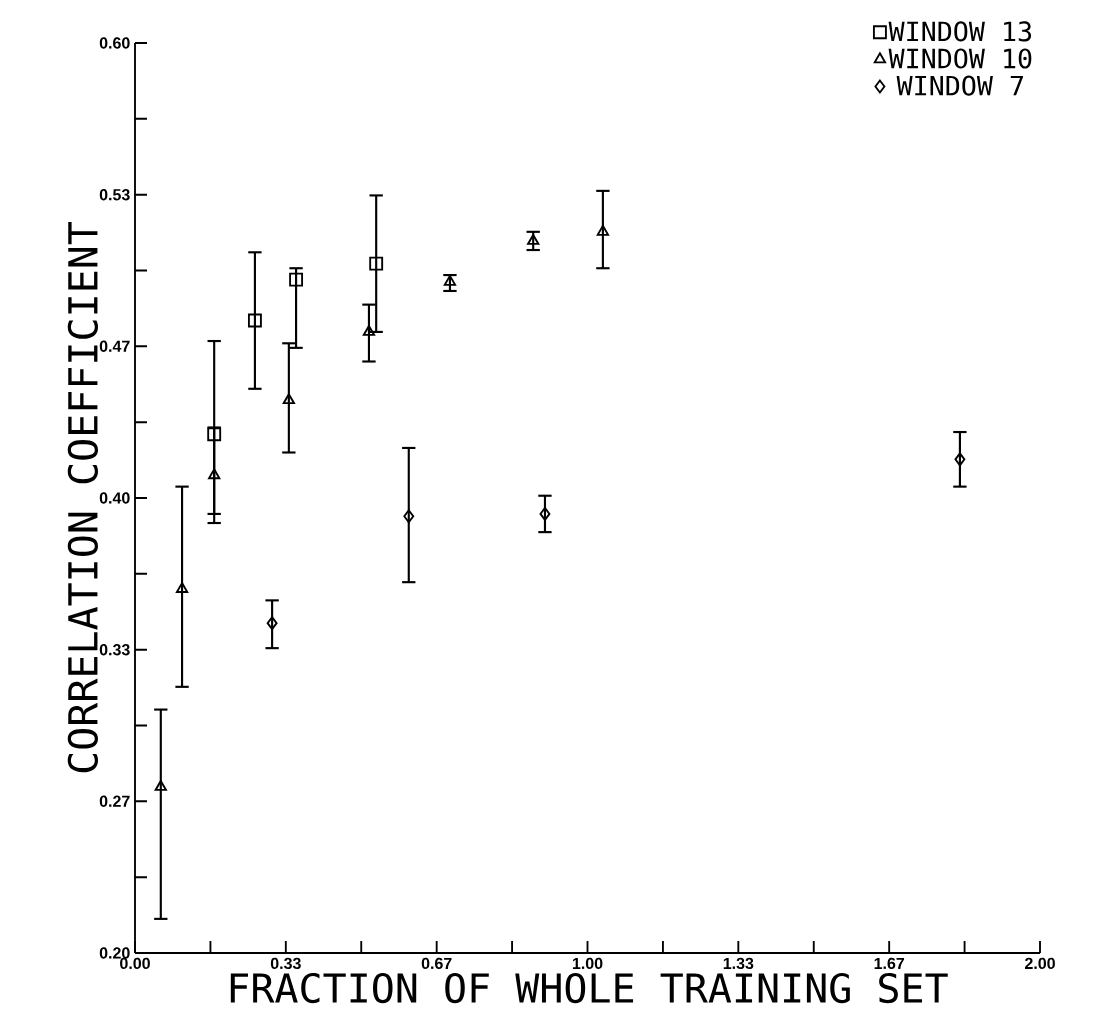  What do you see at coordinates (587, 963) in the screenshot?
I see `x-tick-label: 1.00` at bounding box center [587, 963].